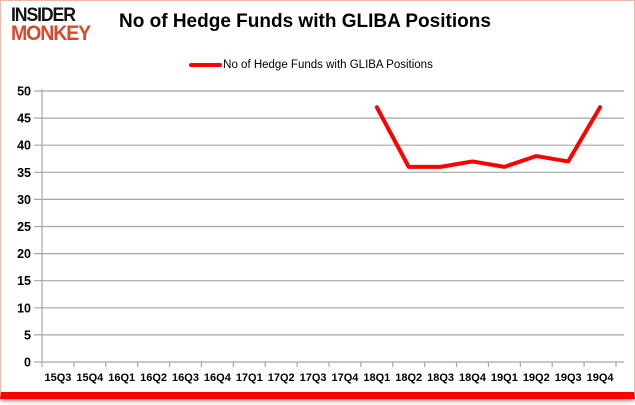 This screenshot has height=405, width=635. Describe the element at coordinates (218, 378) in the screenshot. I see `x-axis-tick-label: 16Q4` at that location.